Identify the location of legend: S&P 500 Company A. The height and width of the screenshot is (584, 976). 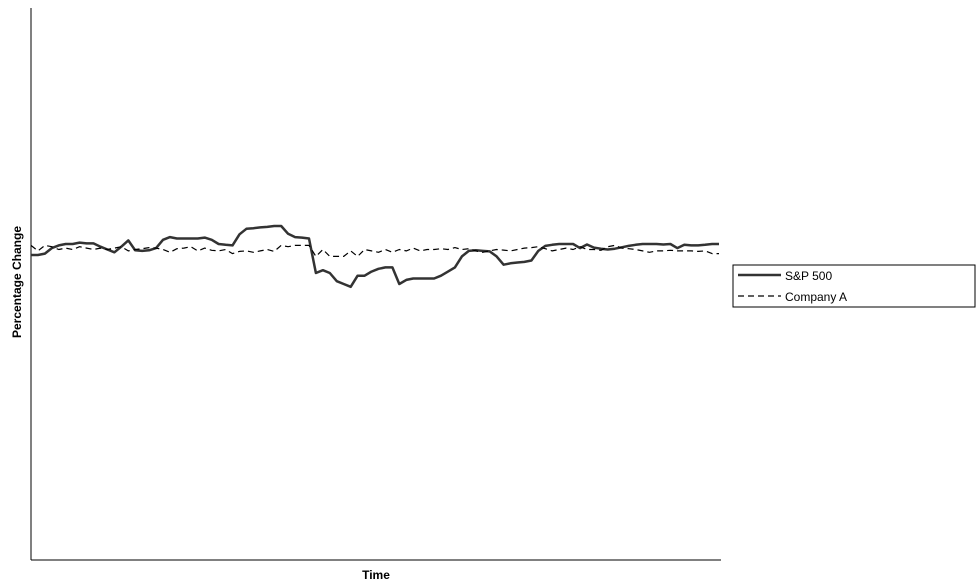
(854, 286).